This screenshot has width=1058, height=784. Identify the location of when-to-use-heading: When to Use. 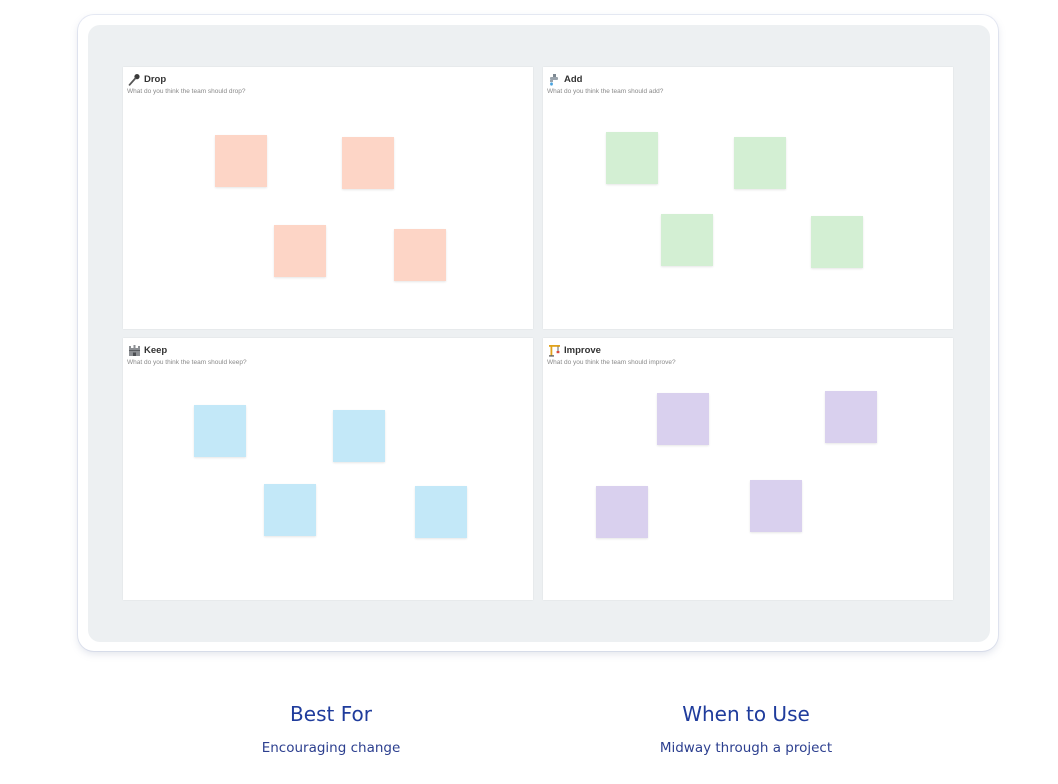
(746, 714).